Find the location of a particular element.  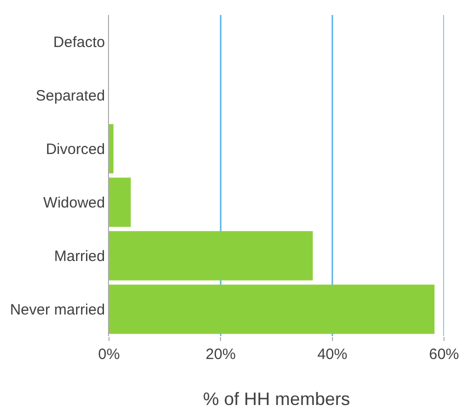

y-tick-label: Defacto is located at coordinates (79, 42).